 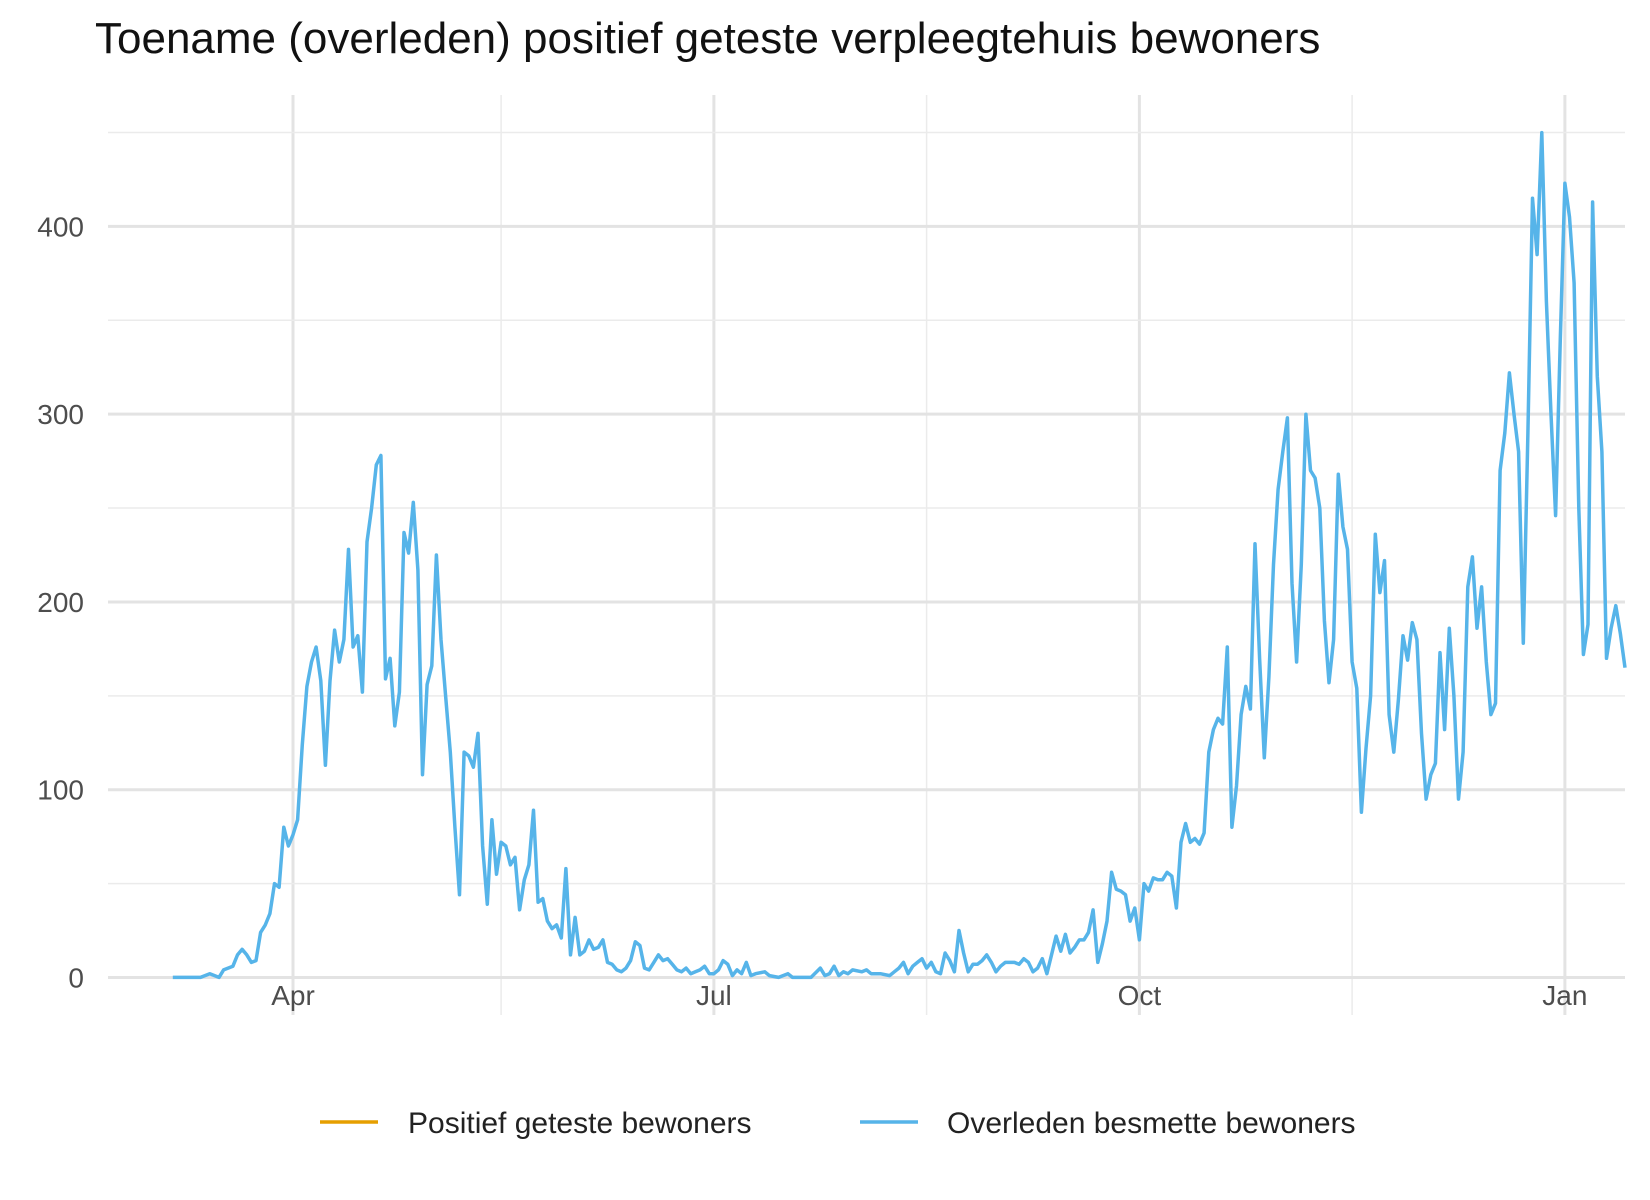 What do you see at coordinates (1564, 995) in the screenshot?
I see `x-tick-label: Jan` at bounding box center [1564, 995].